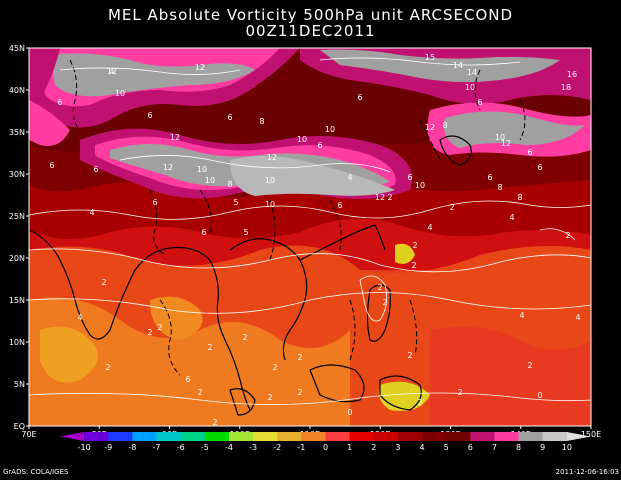 The width and height of the screenshot is (621, 480). Describe the element at coordinates (181, 447) in the screenshot. I see `colorbar-label: -6` at that location.